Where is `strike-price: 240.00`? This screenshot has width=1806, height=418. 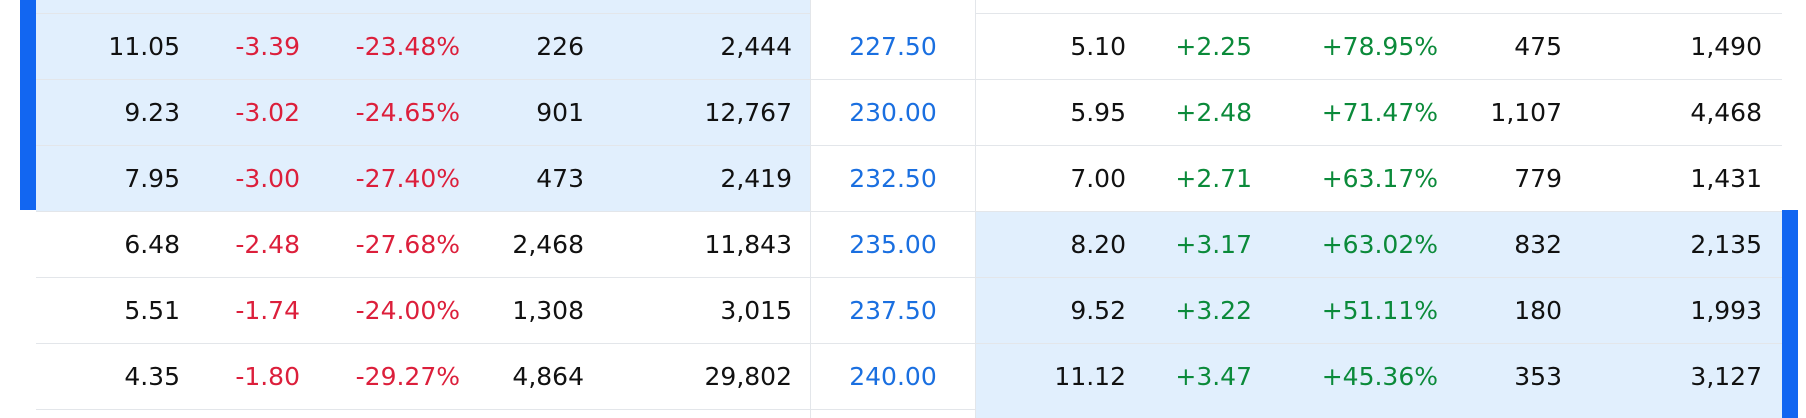
strike-price: 240.00 is located at coordinates (893, 376).